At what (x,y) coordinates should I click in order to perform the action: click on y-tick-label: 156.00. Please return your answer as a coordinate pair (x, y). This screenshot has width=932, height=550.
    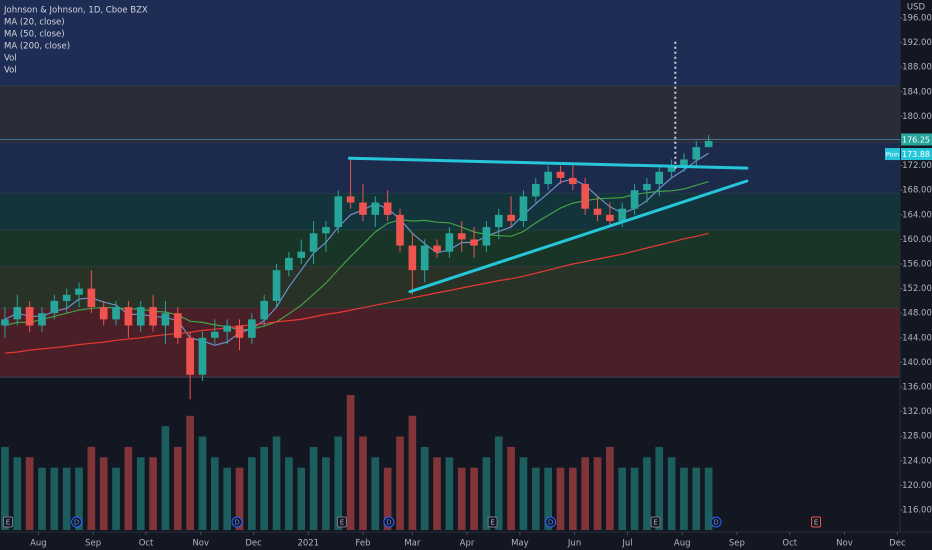
    Looking at the image, I should click on (917, 265).